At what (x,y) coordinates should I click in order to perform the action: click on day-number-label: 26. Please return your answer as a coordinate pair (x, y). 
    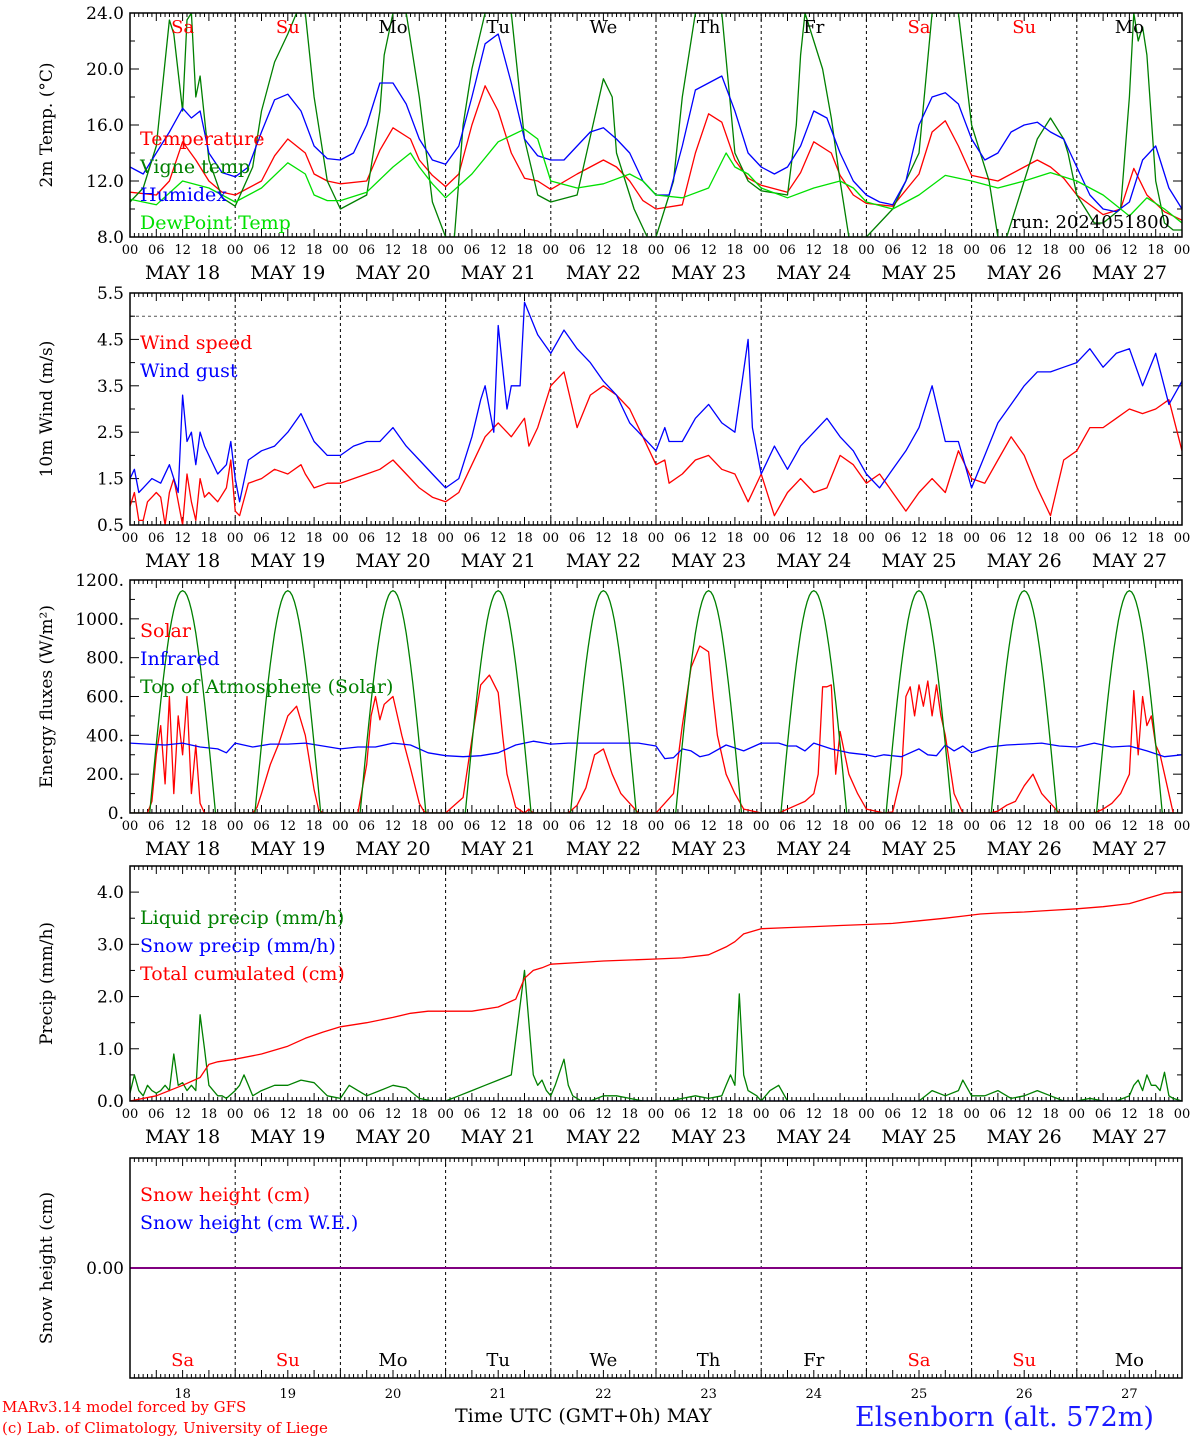
    Looking at the image, I should click on (1024, 1394).